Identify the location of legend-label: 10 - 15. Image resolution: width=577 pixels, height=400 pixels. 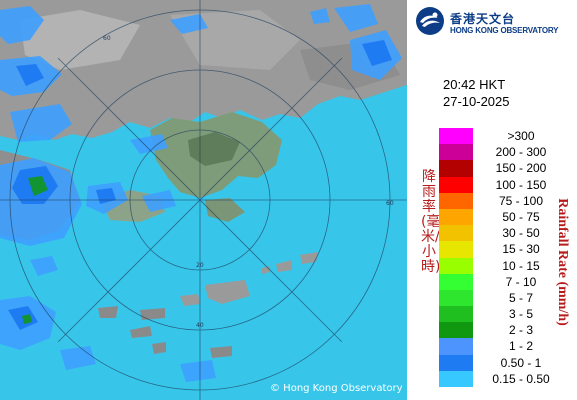
(521, 265).